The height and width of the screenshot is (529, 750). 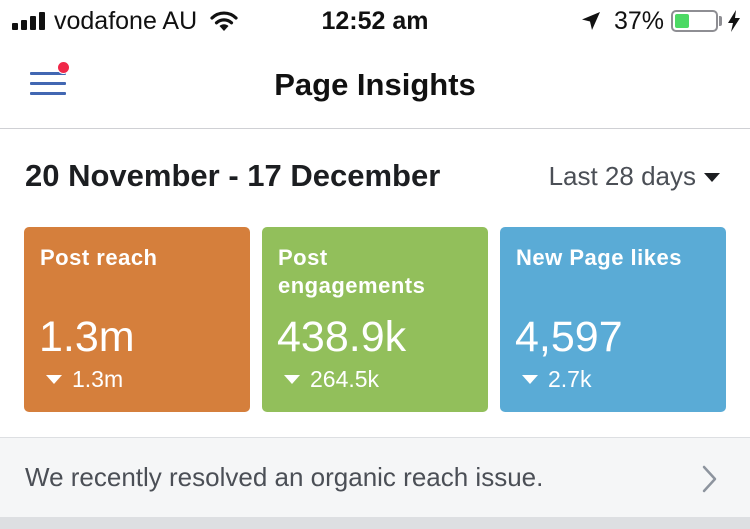 What do you see at coordinates (50, 82) in the screenshot?
I see `hamburger-menu-icon` at bounding box center [50, 82].